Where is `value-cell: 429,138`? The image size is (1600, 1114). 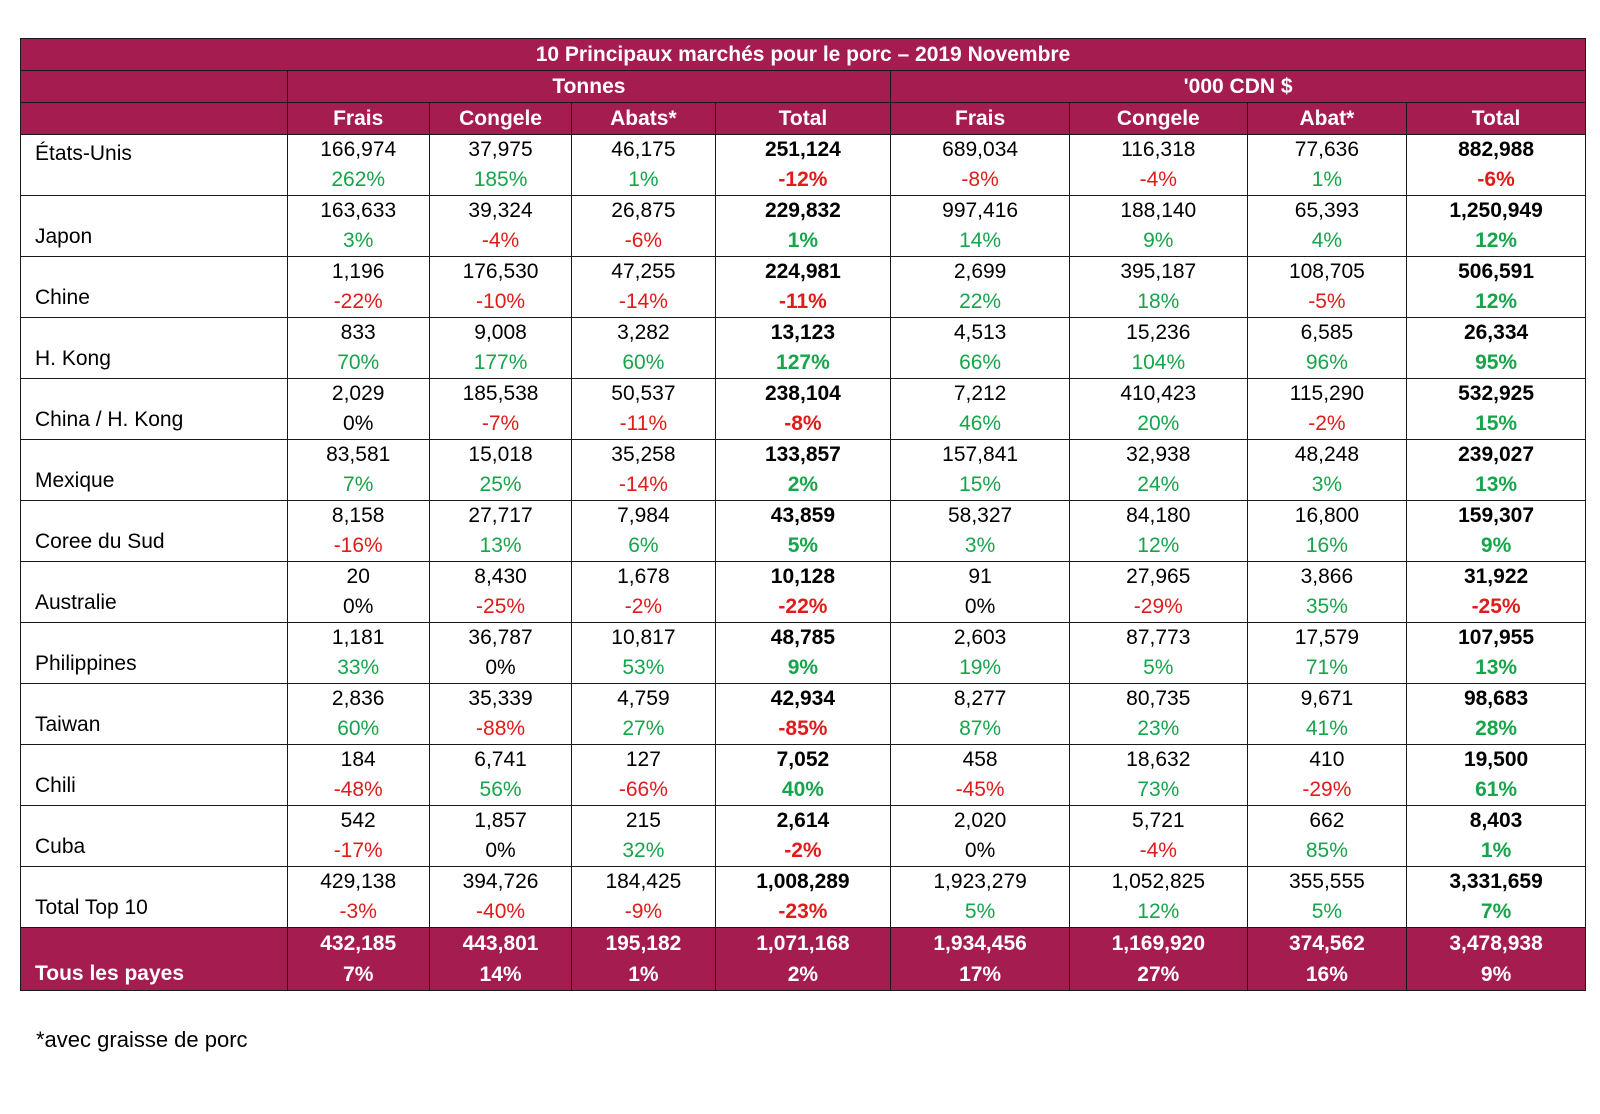 value-cell: 429,138 is located at coordinates (358, 881).